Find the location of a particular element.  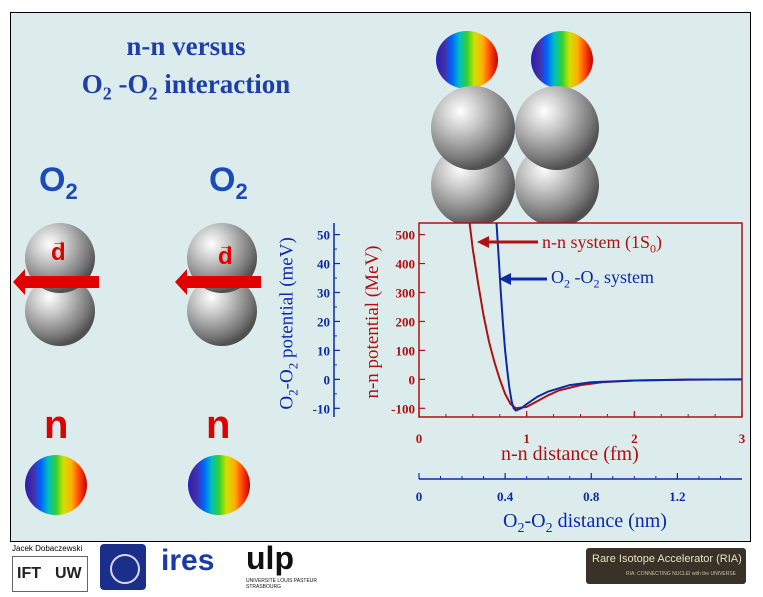

molecule-label-1: O2 is located at coordinates (58, 182).